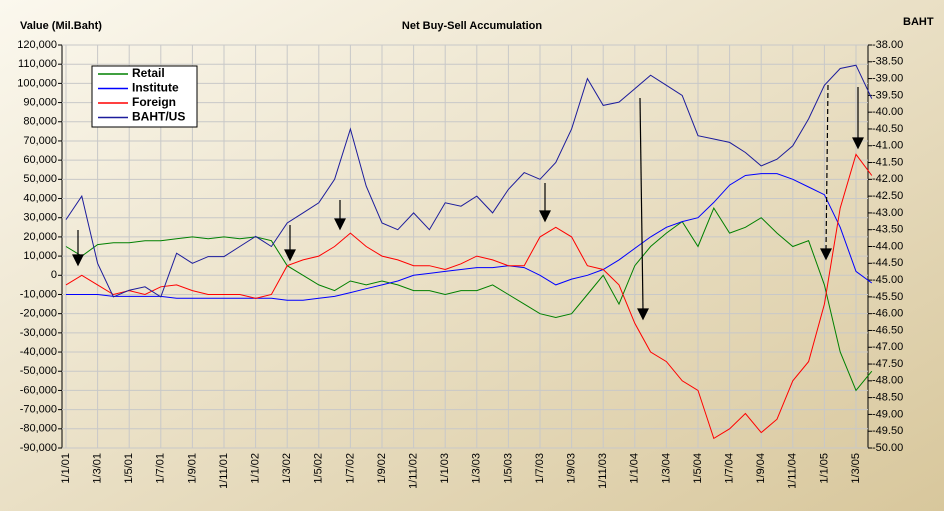 This screenshot has height=516, width=944. I want to click on y-tick-label: -40,000, so click(38, 352).